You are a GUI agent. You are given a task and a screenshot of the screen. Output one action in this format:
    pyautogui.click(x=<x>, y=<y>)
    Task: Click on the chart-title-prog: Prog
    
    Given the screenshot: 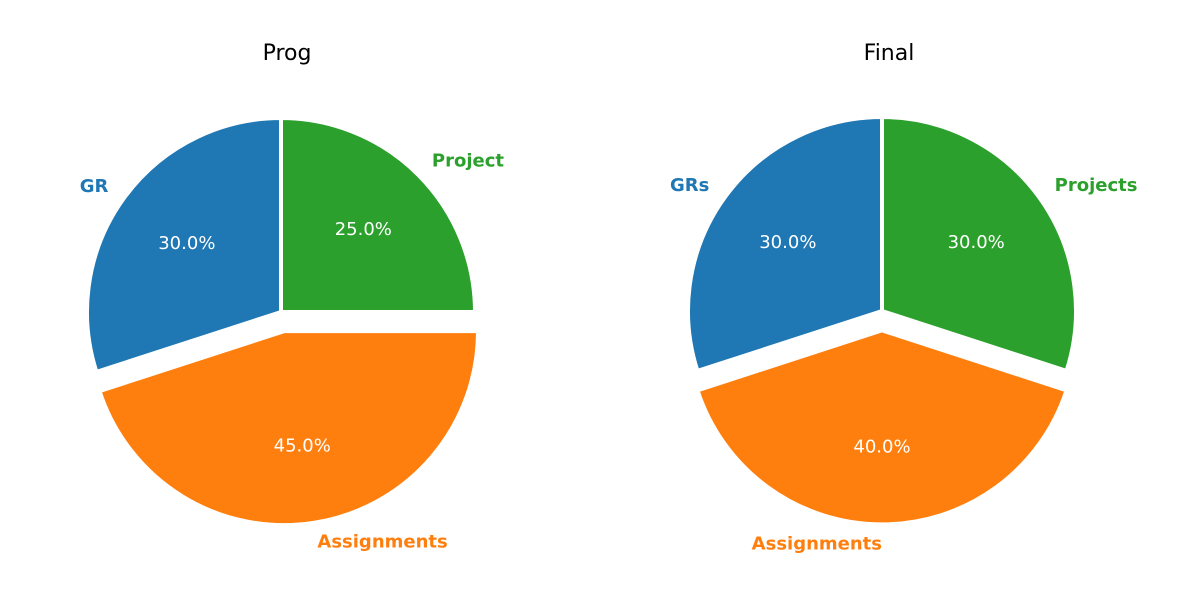 What is the action you would take?
    pyautogui.click(x=287, y=53)
    